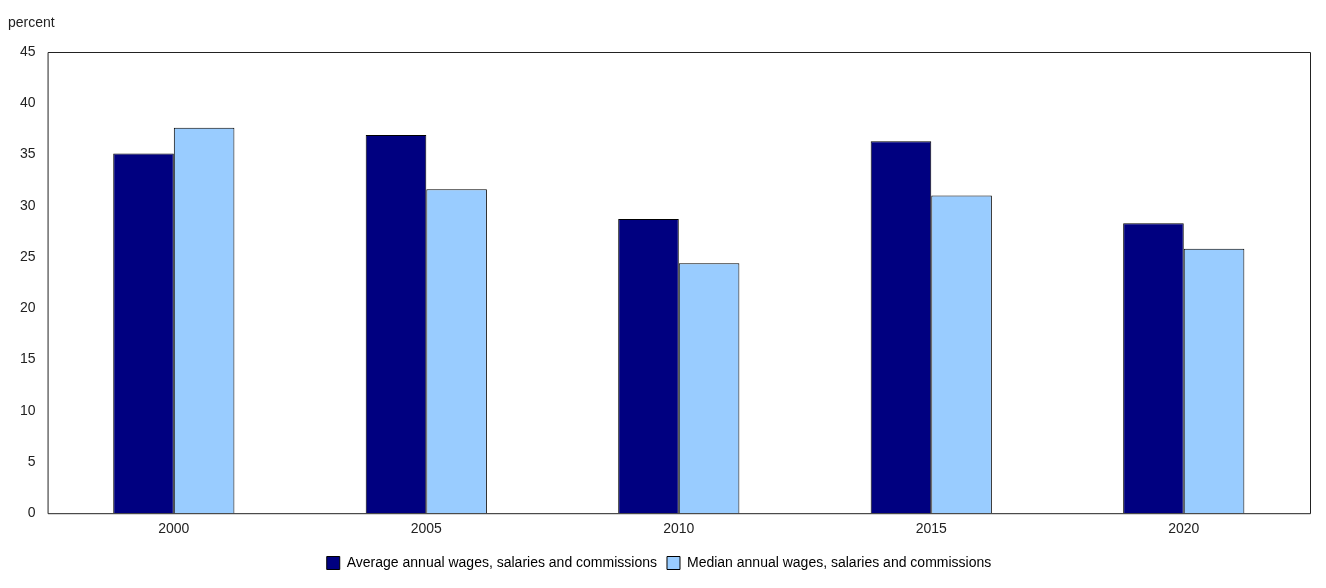  What do you see at coordinates (27, 50) in the screenshot?
I see `y-tick-label: 45` at bounding box center [27, 50].